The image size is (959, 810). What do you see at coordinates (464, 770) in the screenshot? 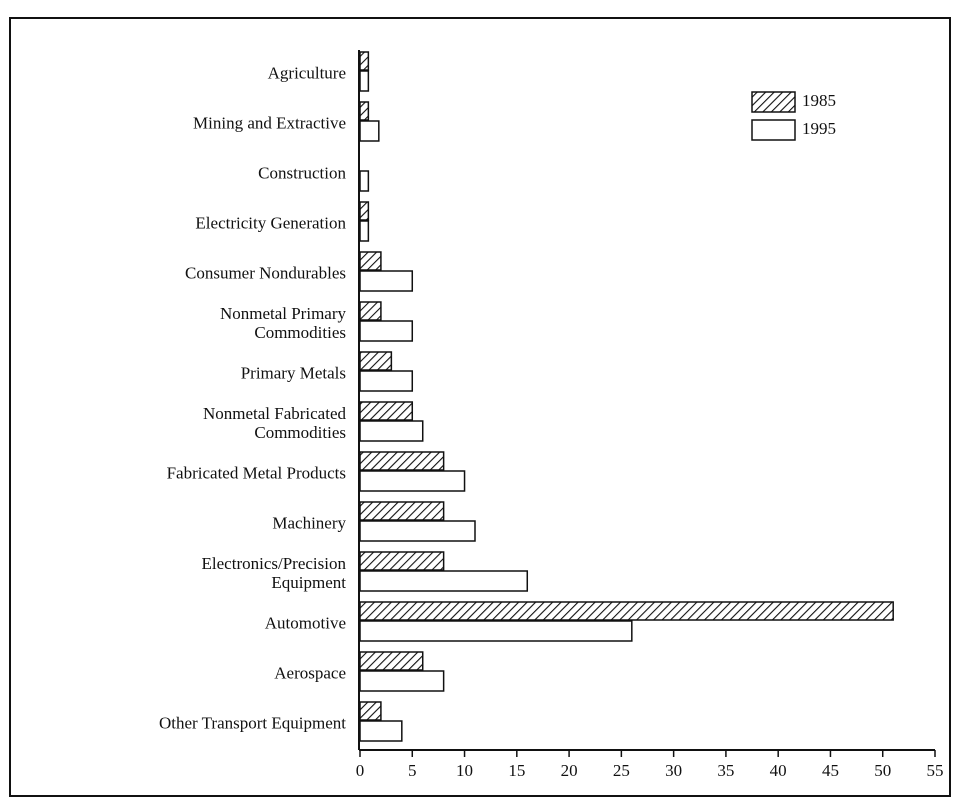
I see `x-tick-label: 10` at bounding box center [464, 770].